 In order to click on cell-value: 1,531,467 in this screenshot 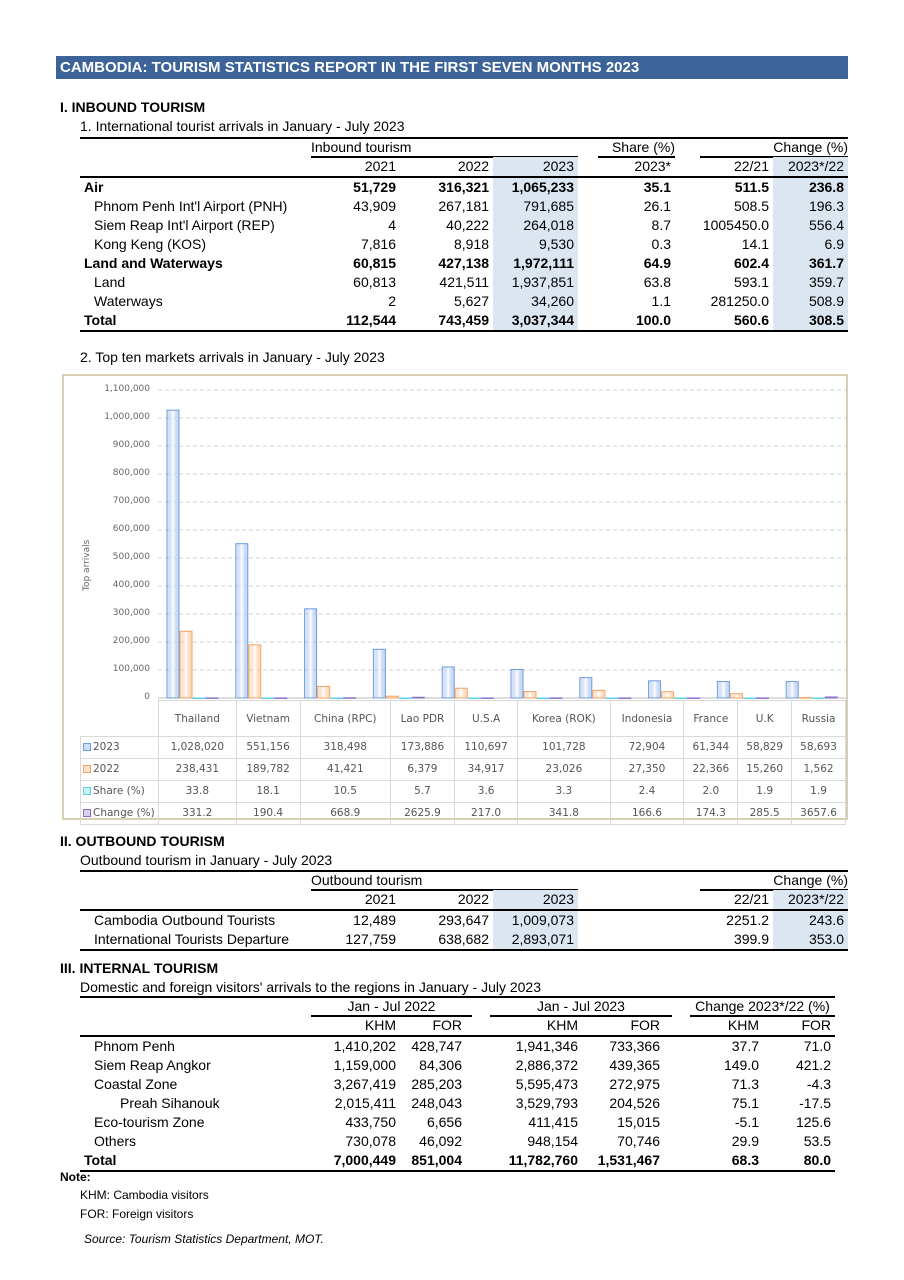, I will do `click(628, 1160)`.